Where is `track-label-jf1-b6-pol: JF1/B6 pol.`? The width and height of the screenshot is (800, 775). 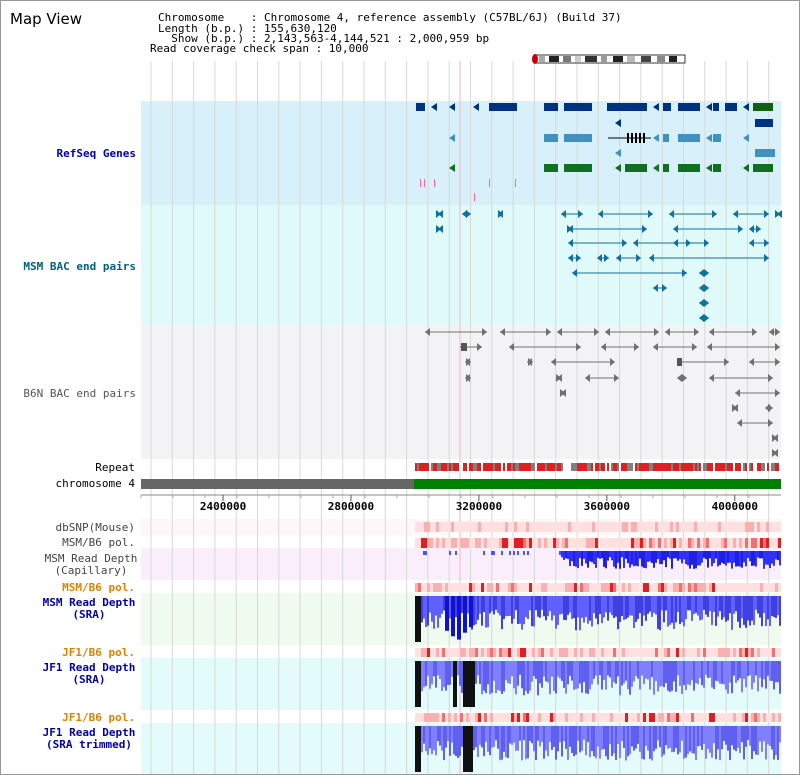
track-label-jf1-b6-pol: JF1/B6 pol. is located at coordinates (98, 652).